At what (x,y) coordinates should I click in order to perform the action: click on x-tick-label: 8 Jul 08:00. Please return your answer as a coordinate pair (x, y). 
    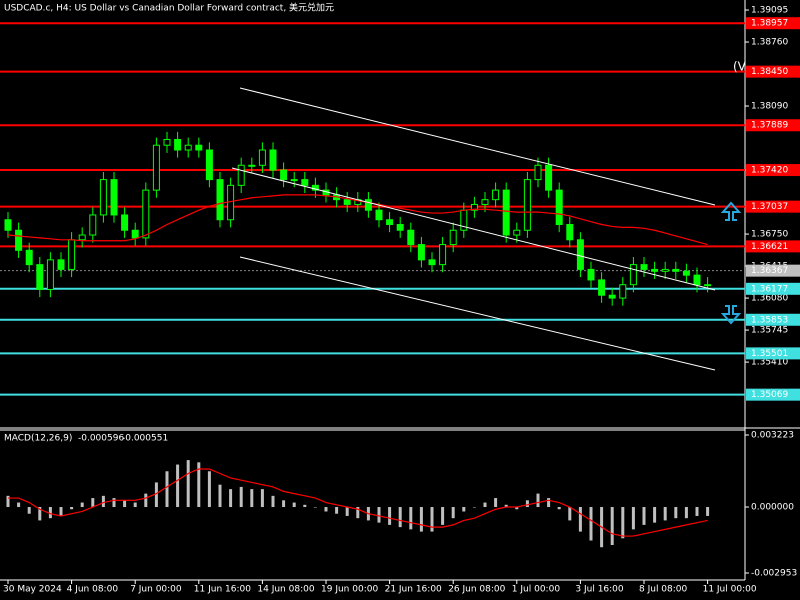
    Looking at the image, I should click on (663, 590).